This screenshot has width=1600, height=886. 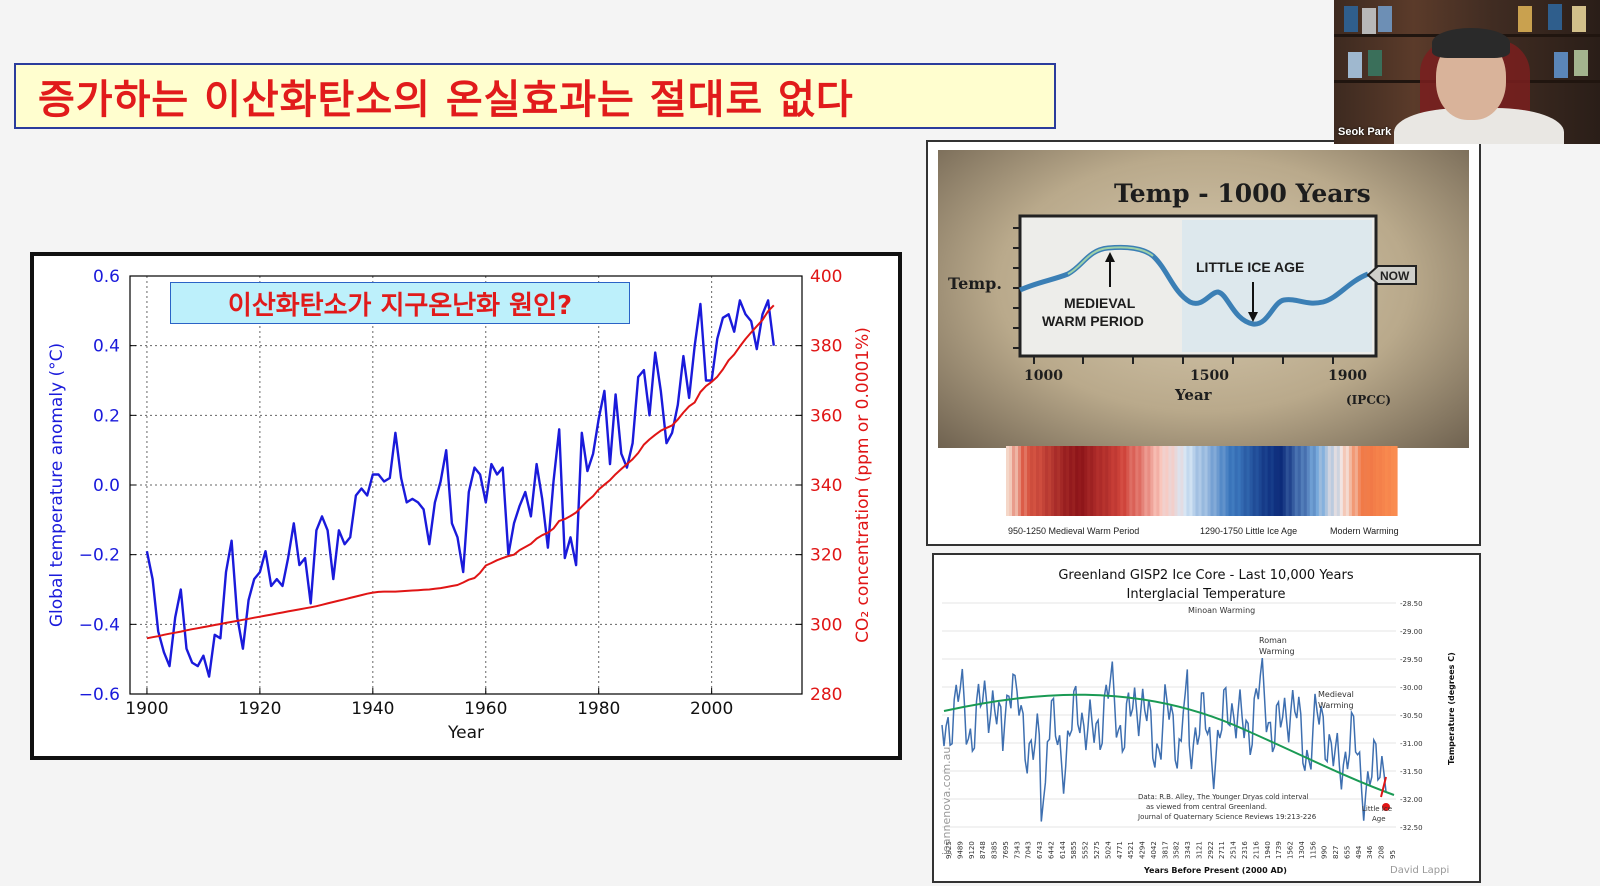 What do you see at coordinates (1206, 807) in the screenshot?
I see `data-note-2: as viewed from central Greenland.` at bounding box center [1206, 807].